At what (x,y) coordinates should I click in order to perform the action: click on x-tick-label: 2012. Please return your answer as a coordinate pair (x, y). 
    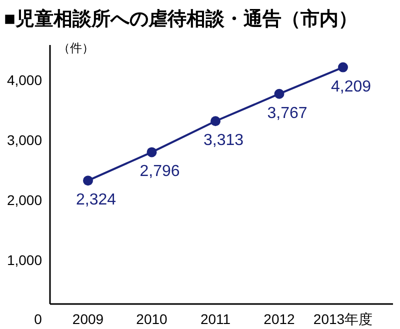
    Looking at the image, I should click on (280, 319).